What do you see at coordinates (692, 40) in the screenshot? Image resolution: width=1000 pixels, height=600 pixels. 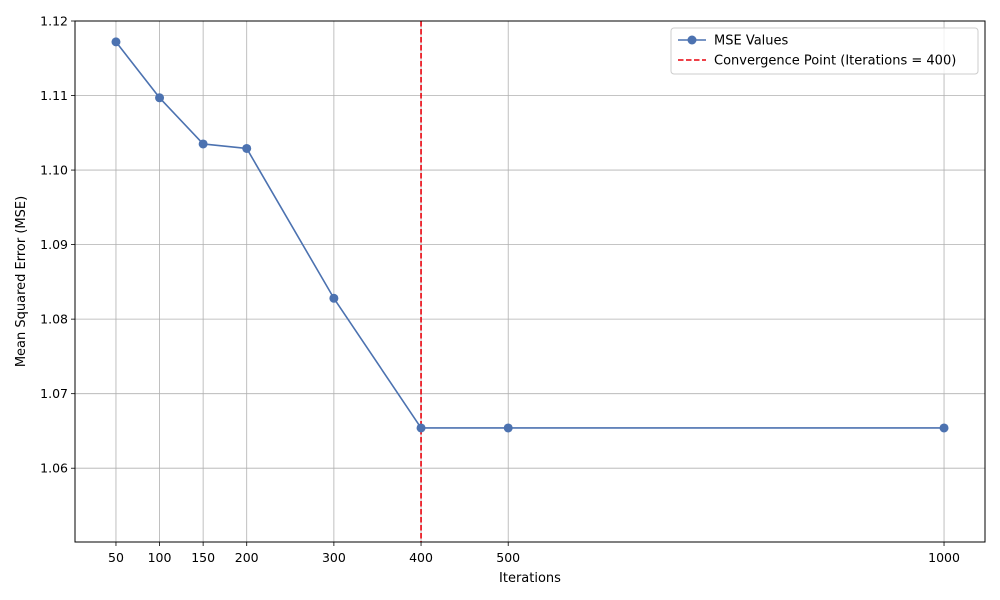 I see `legend-mse-swatch-marker` at bounding box center [692, 40].